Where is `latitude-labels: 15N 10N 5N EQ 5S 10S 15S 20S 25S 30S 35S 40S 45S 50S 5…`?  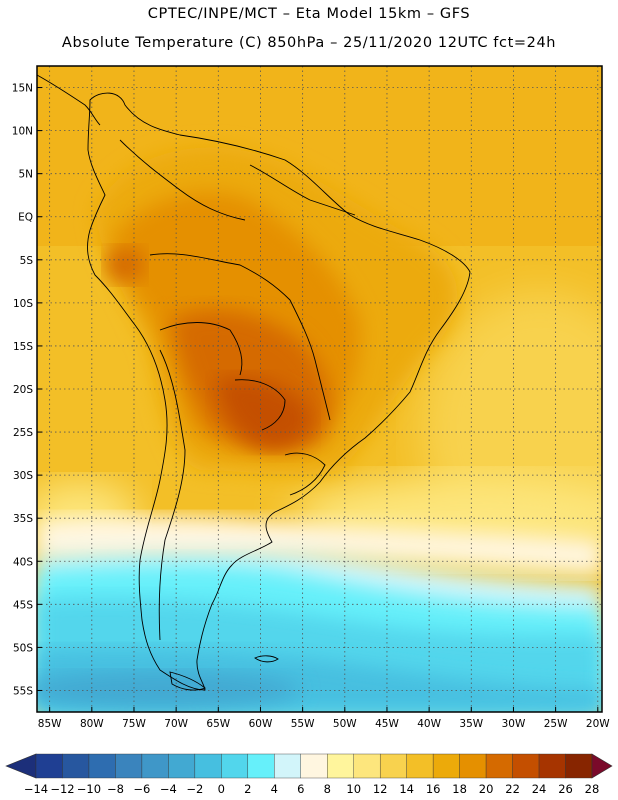
latitude-labels: 15N 10N 5N EQ 5S 10S 15S 20S 25S 30S 35S 40S 45S 50S 5… is located at coordinates (27, 390).